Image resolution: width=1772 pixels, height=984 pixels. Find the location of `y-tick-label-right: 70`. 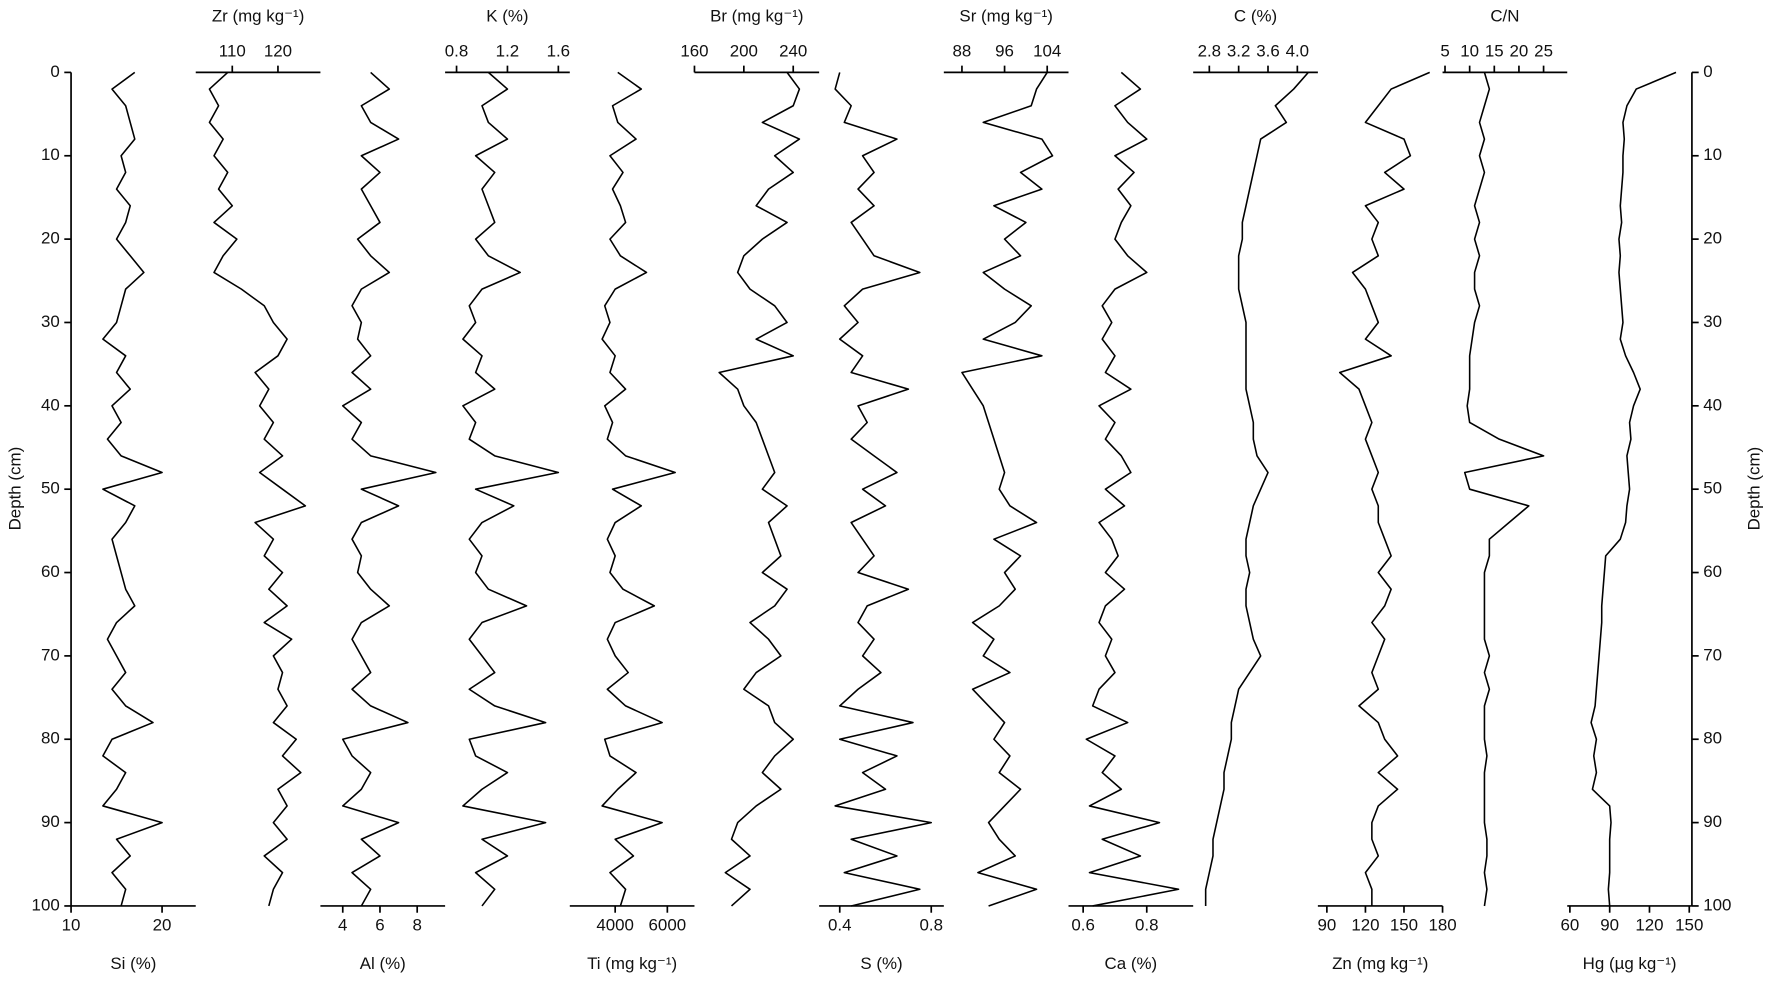

y-tick-label-right: 70 is located at coordinates (1712, 654).